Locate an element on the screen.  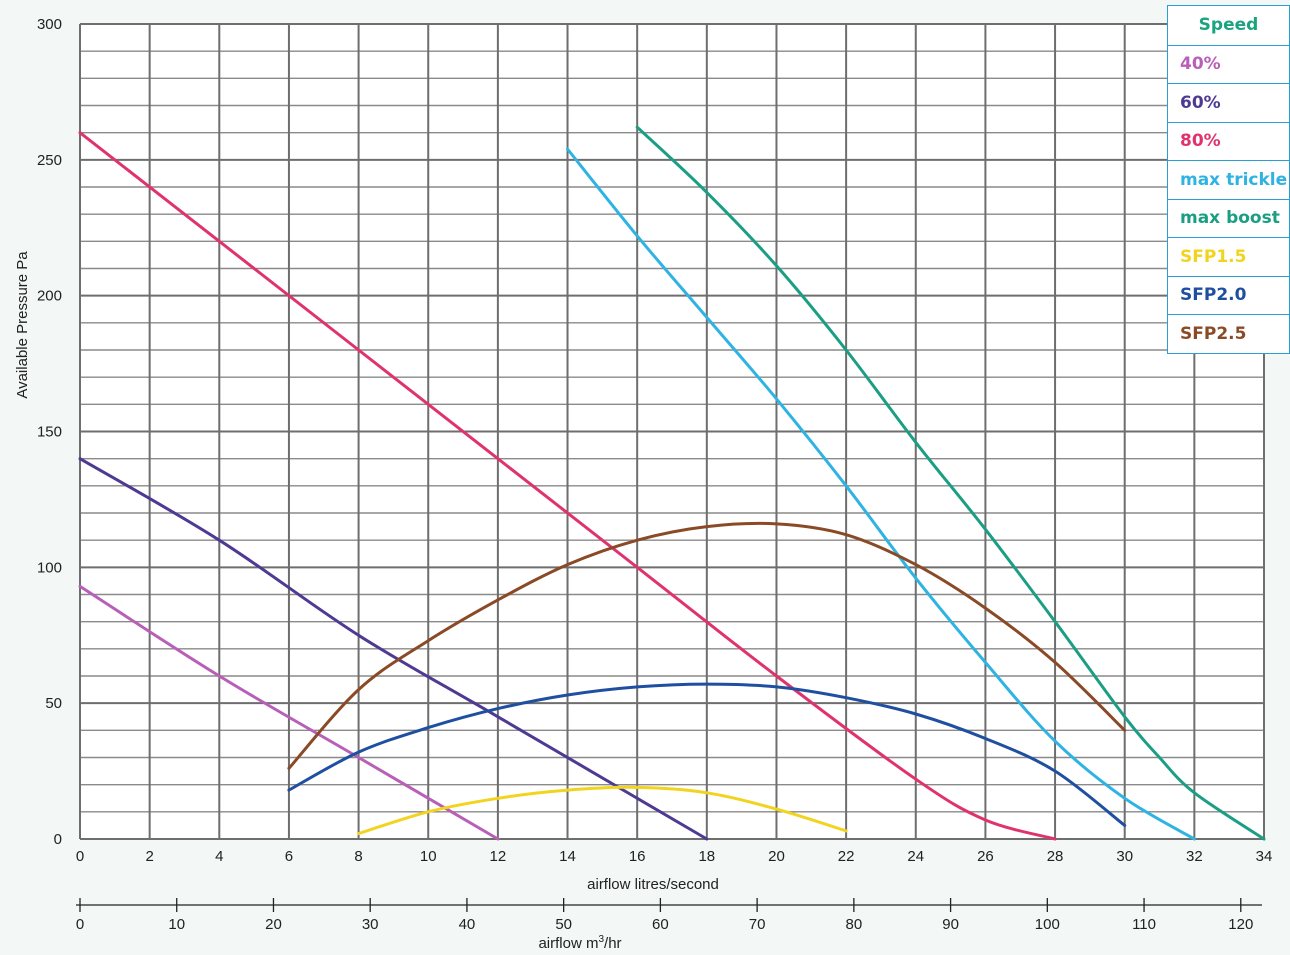
secondary-tick-label: 50 is located at coordinates (563, 924).